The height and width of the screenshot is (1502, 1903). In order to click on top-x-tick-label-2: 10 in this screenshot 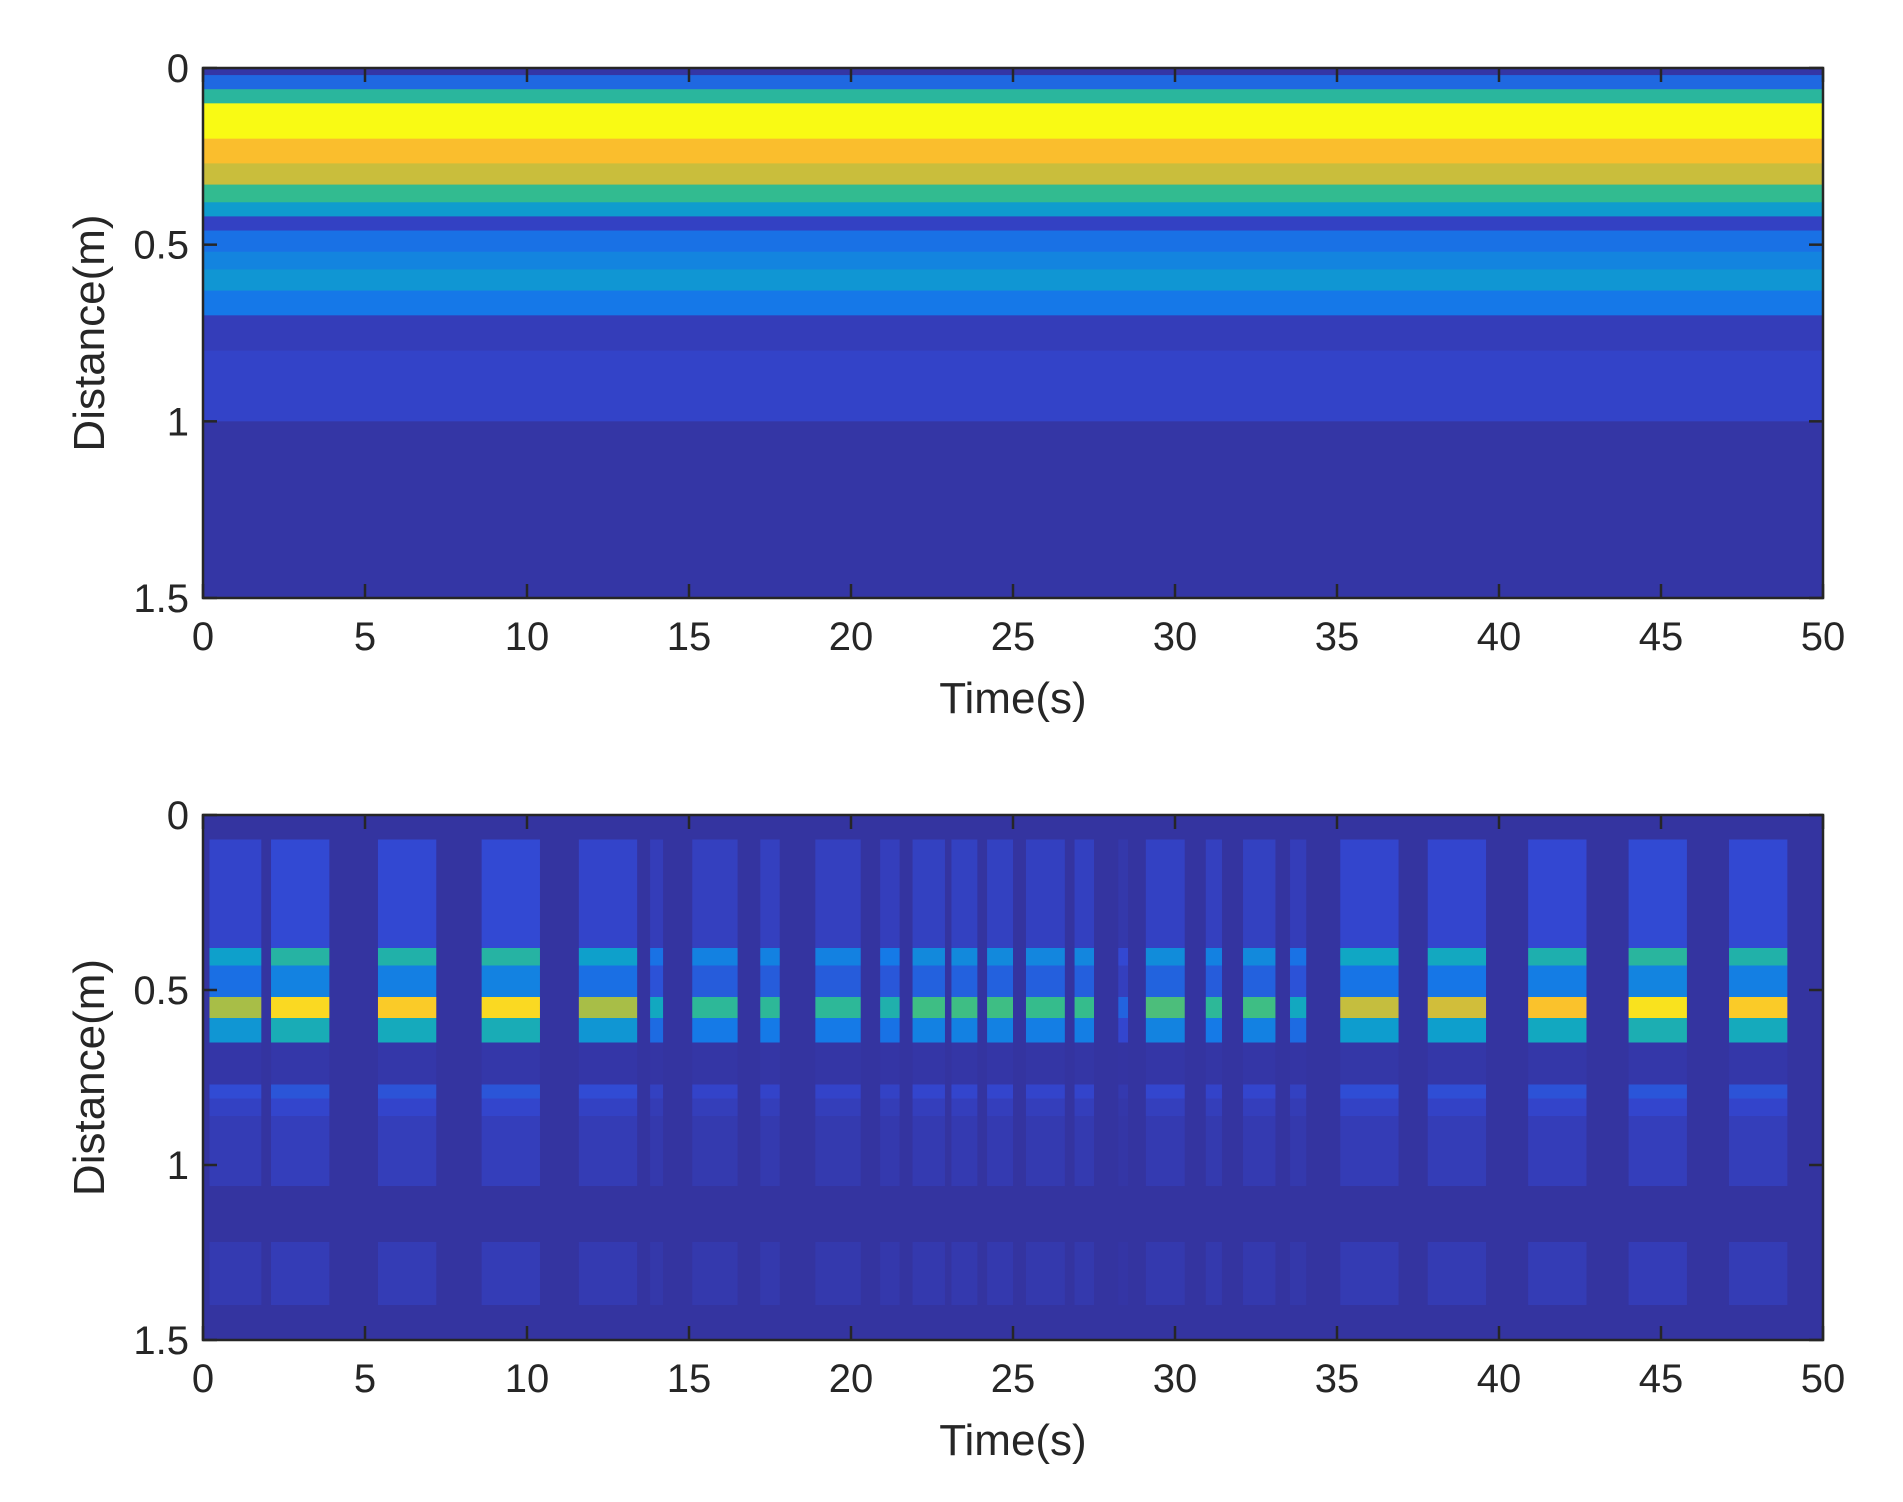, I will do `click(527, 637)`.